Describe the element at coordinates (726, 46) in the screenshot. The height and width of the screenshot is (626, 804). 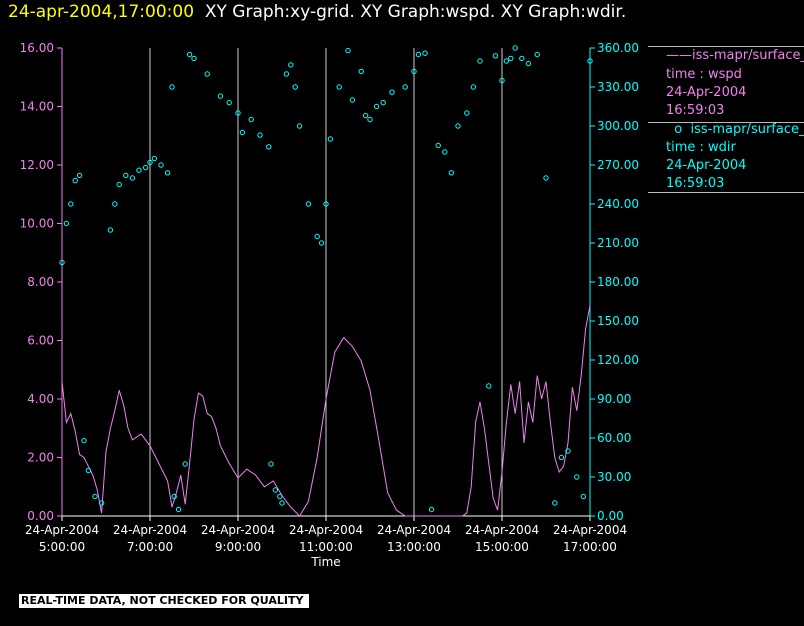
I see `legend-divider` at that location.